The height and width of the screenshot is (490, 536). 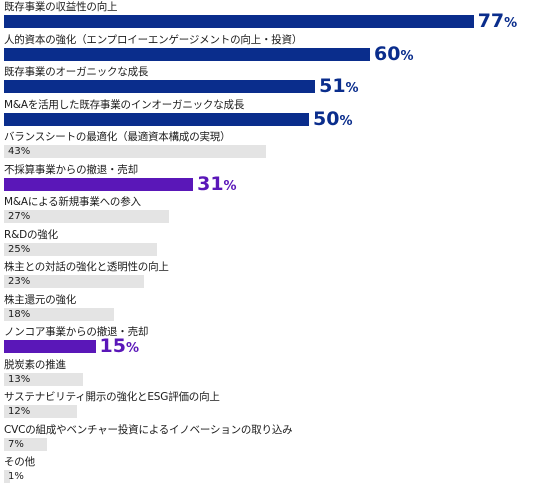 I want to click on bar-label: バランスシートの最適化（最適資本構成の実現）, so click(x=117, y=137).